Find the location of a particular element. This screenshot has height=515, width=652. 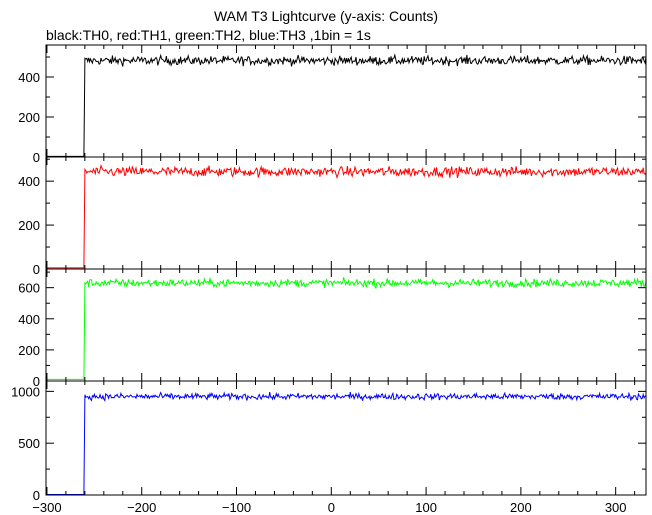

chart-title: WAM T3 Lightcurve (y-axis: Counts) is located at coordinates (326, 16).